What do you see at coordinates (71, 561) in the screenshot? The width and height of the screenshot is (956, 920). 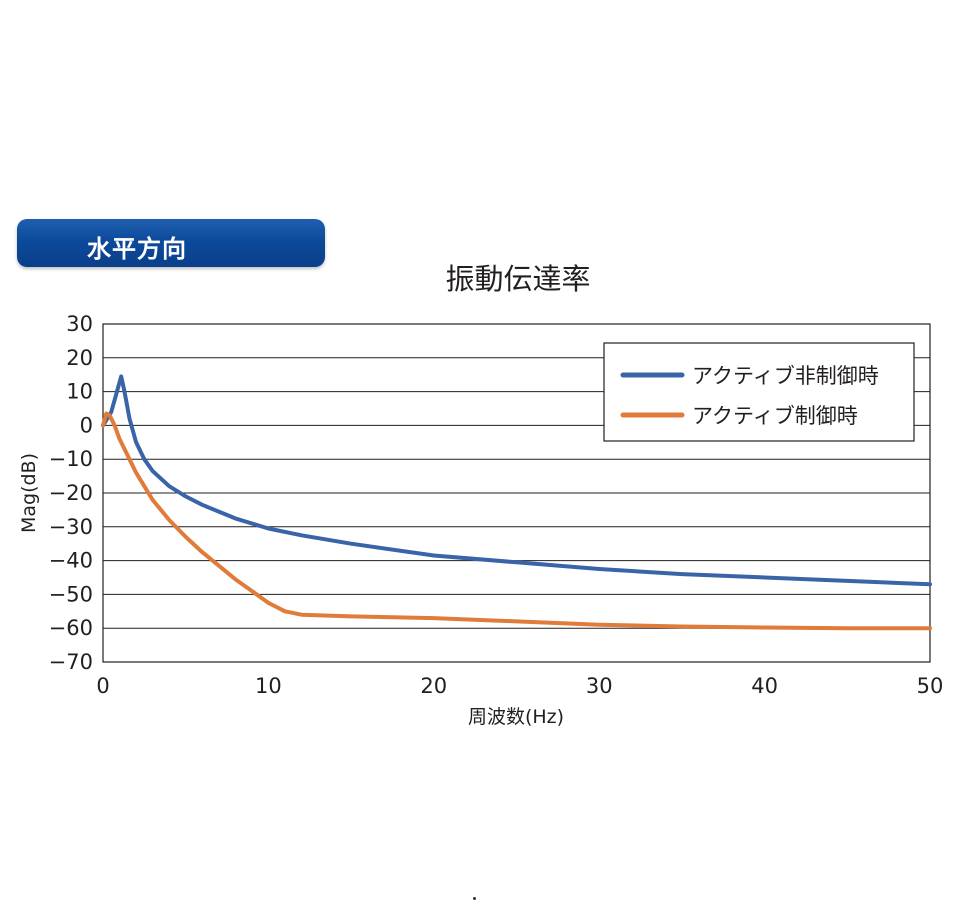 I see `y-tick-label: −40` at bounding box center [71, 561].